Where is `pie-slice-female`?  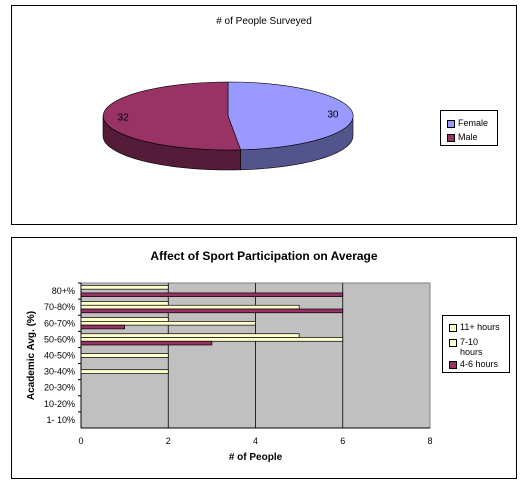
pie-slice-female is located at coordinates (290, 116).